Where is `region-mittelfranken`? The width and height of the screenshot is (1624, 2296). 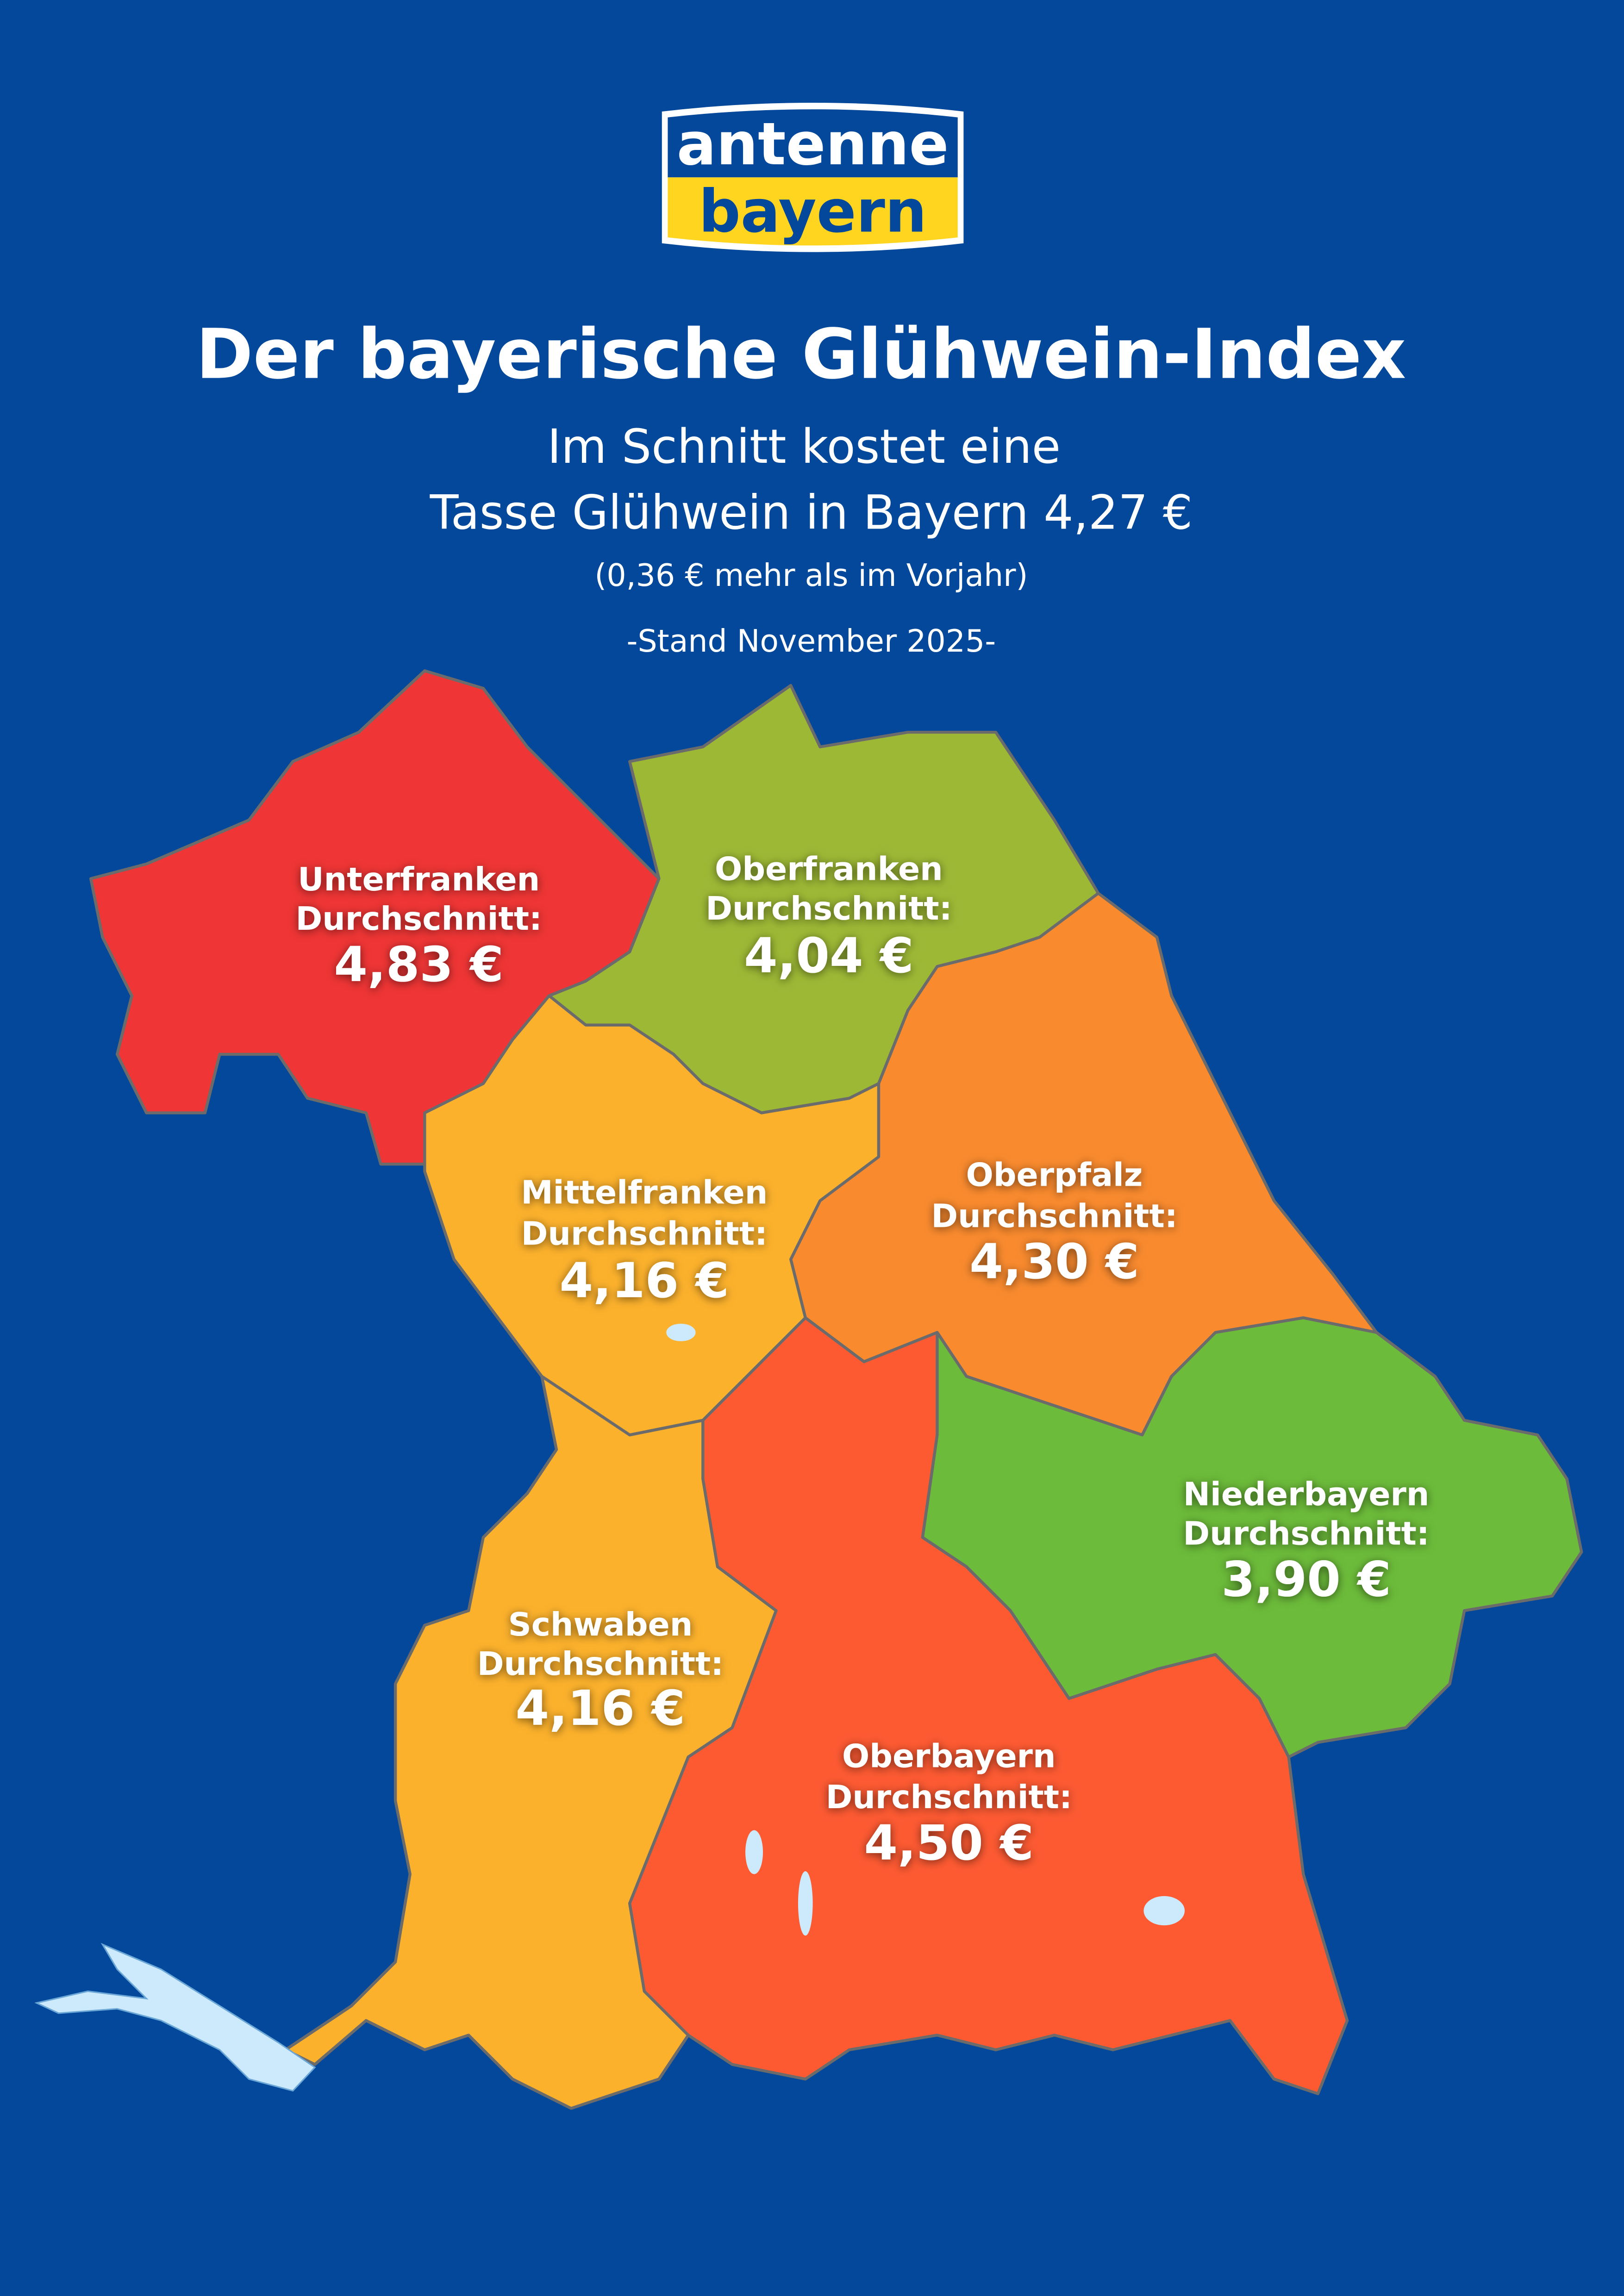
region-mittelfranken is located at coordinates (652, 1215).